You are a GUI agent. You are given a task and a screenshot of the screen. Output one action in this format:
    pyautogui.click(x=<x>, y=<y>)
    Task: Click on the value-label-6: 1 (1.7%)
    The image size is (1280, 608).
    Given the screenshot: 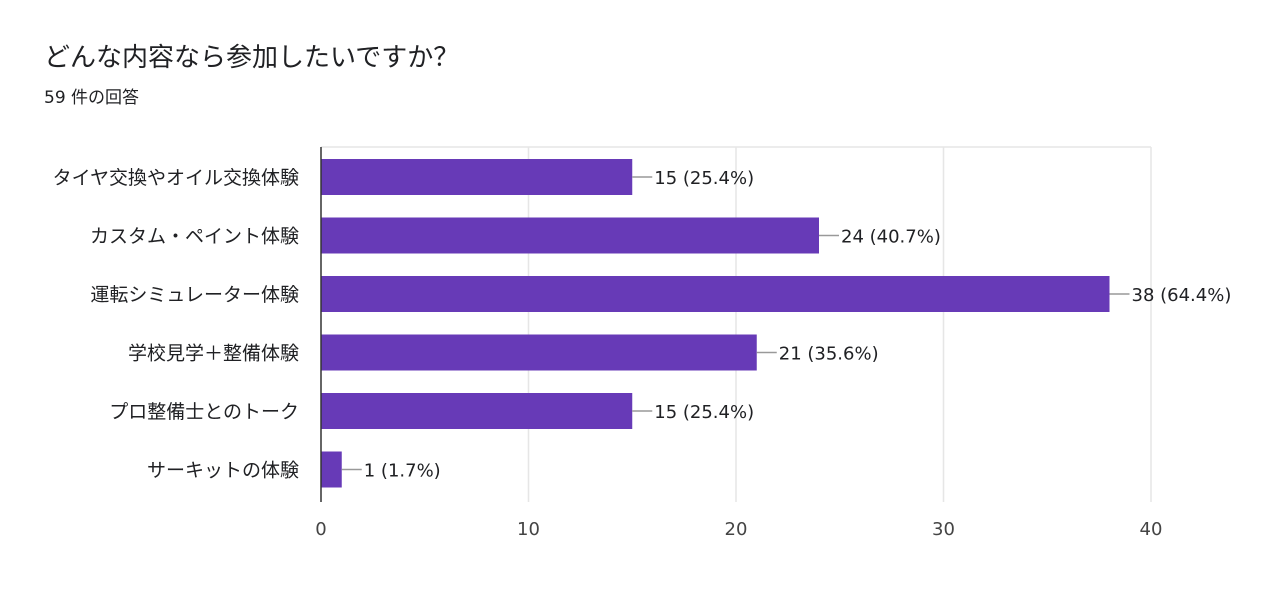 What is the action you would take?
    pyautogui.click(x=402, y=471)
    